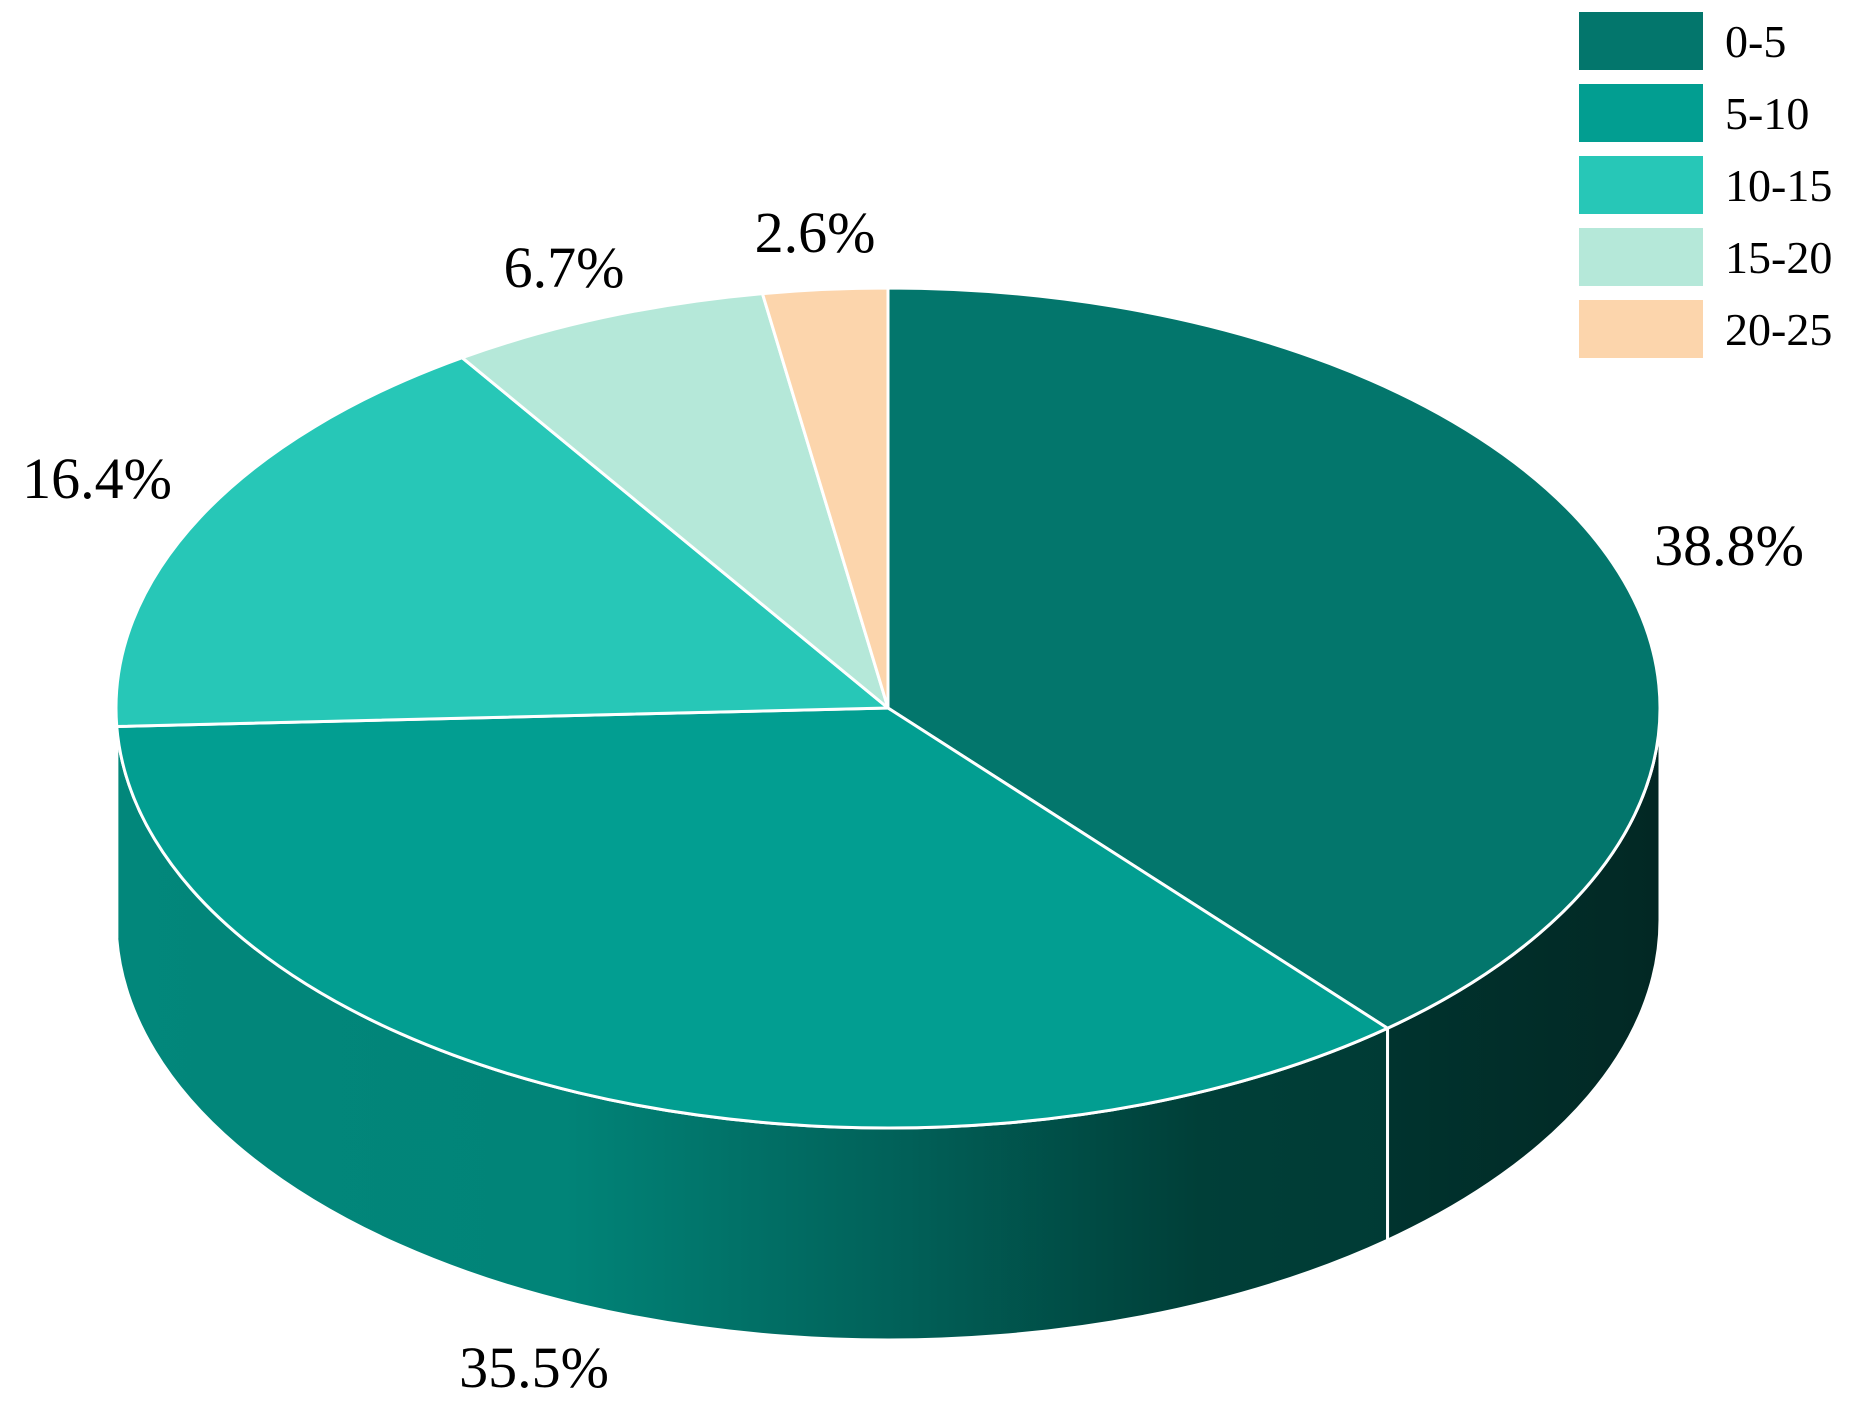  What do you see at coordinates (1778, 257) in the screenshot?
I see `legend-label-15-20: 15-20` at bounding box center [1778, 257].